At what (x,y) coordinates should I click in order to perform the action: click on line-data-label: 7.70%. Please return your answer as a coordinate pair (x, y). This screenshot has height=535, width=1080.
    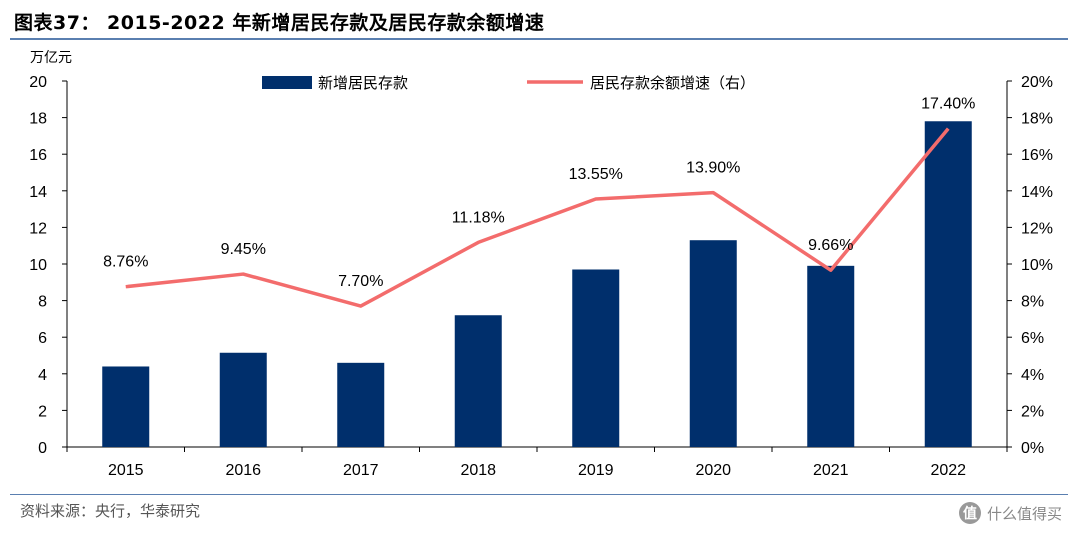
    Looking at the image, I should click on (360, 281).